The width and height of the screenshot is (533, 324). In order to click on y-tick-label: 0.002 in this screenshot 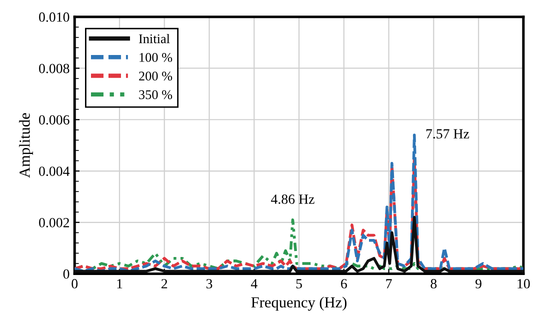, I will do `click(54, 223)`.